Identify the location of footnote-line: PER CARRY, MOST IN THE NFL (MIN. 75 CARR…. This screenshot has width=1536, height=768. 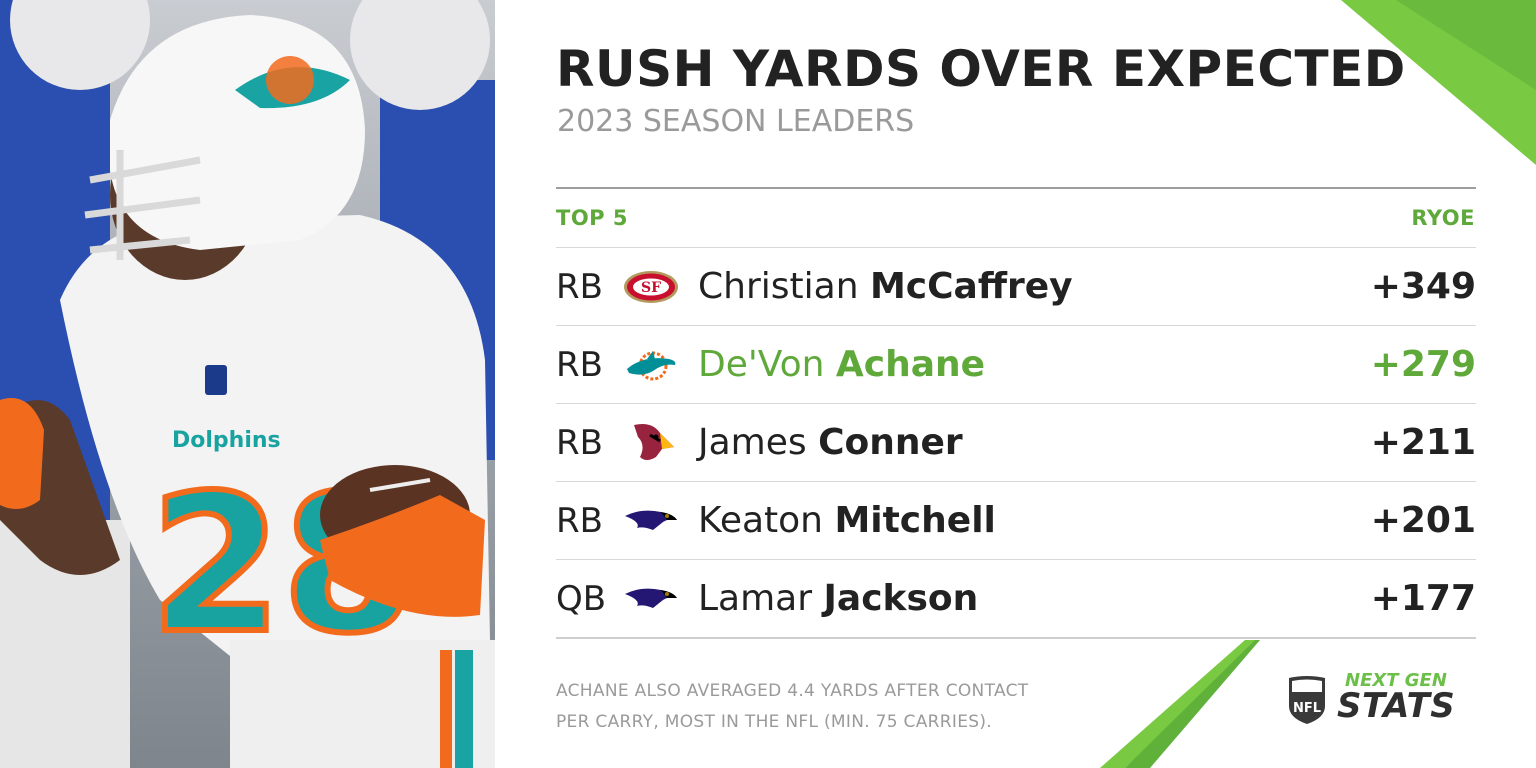
(774, 722).